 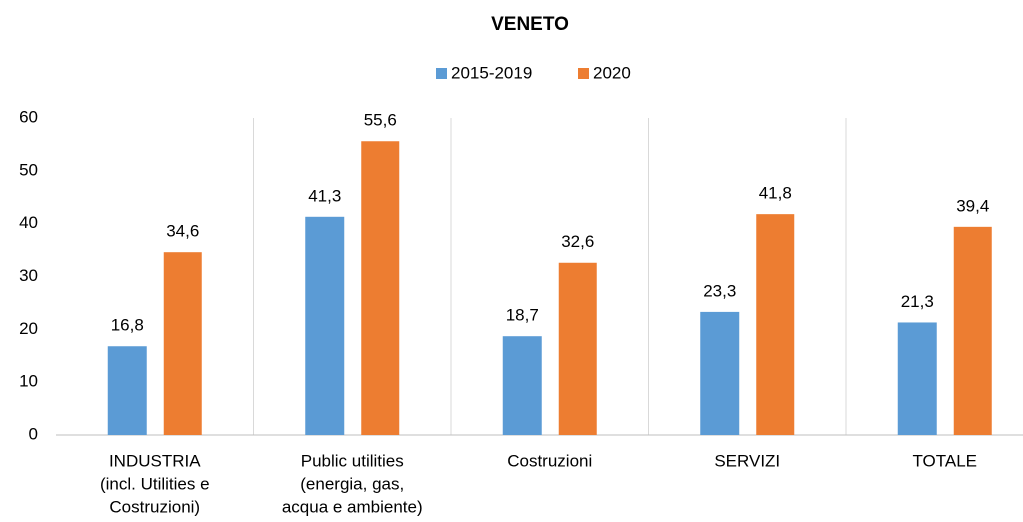 What do you see at coordinates (352, 460) in the screenshot?
I see `x-tick-label: Public utilities` at bounding box center [352, 460].